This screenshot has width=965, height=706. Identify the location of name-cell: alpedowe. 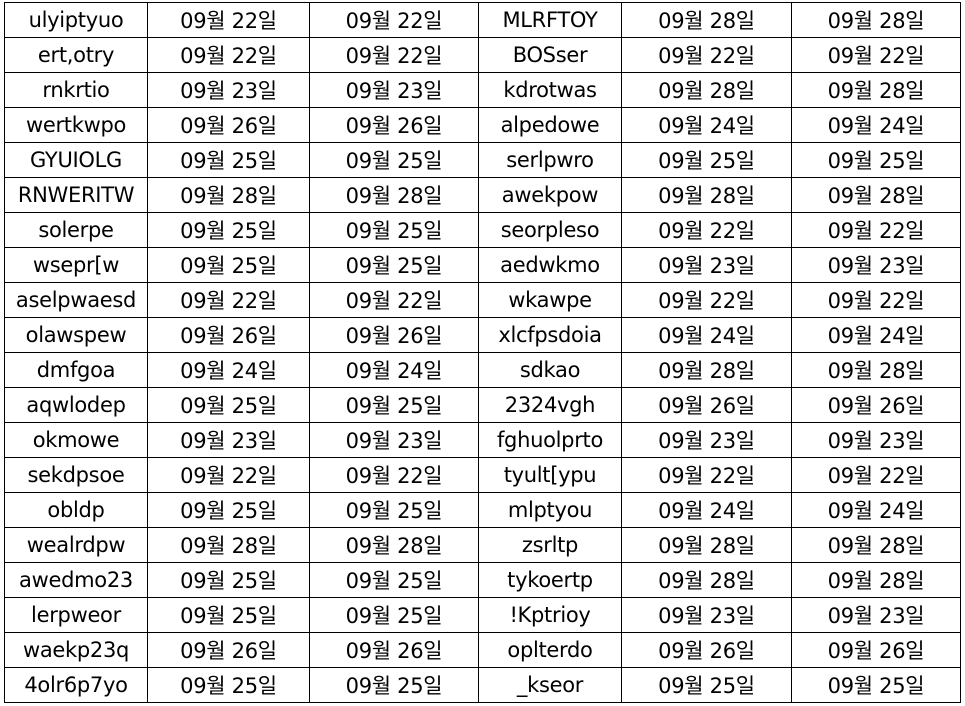
(550, 125).